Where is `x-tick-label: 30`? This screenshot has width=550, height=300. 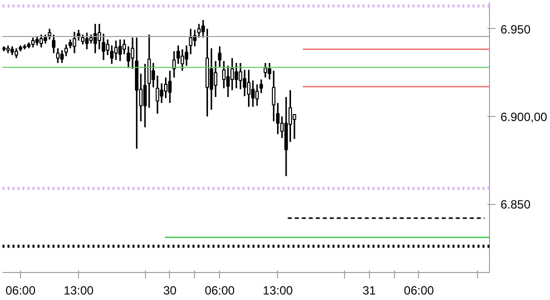 x-tick-label: 30 is located at coordinates (170, 291).